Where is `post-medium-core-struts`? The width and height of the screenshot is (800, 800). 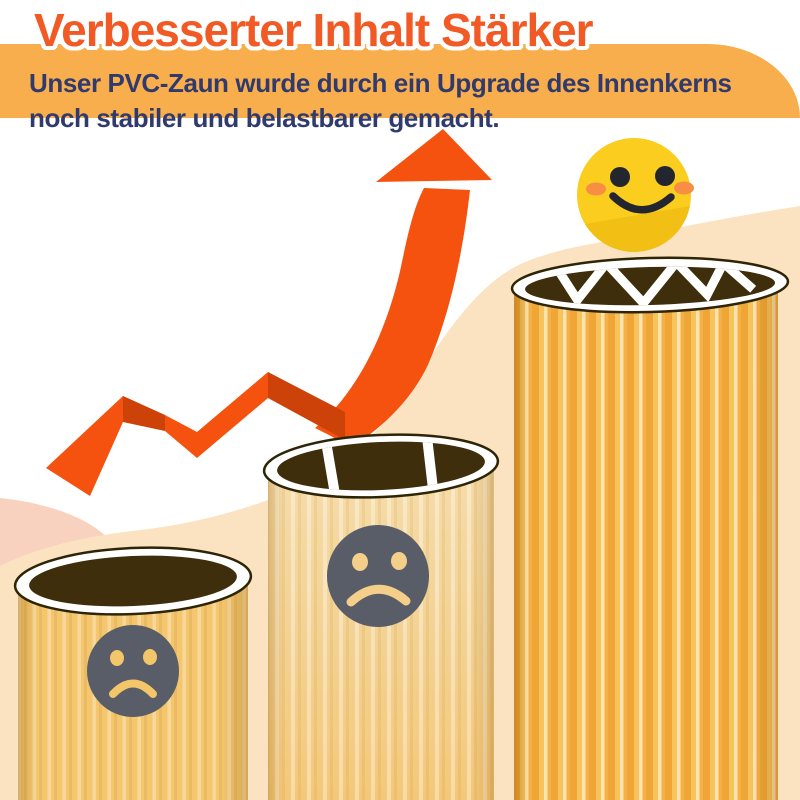 post-medium-core-struts is located at coordinates (379, 466).